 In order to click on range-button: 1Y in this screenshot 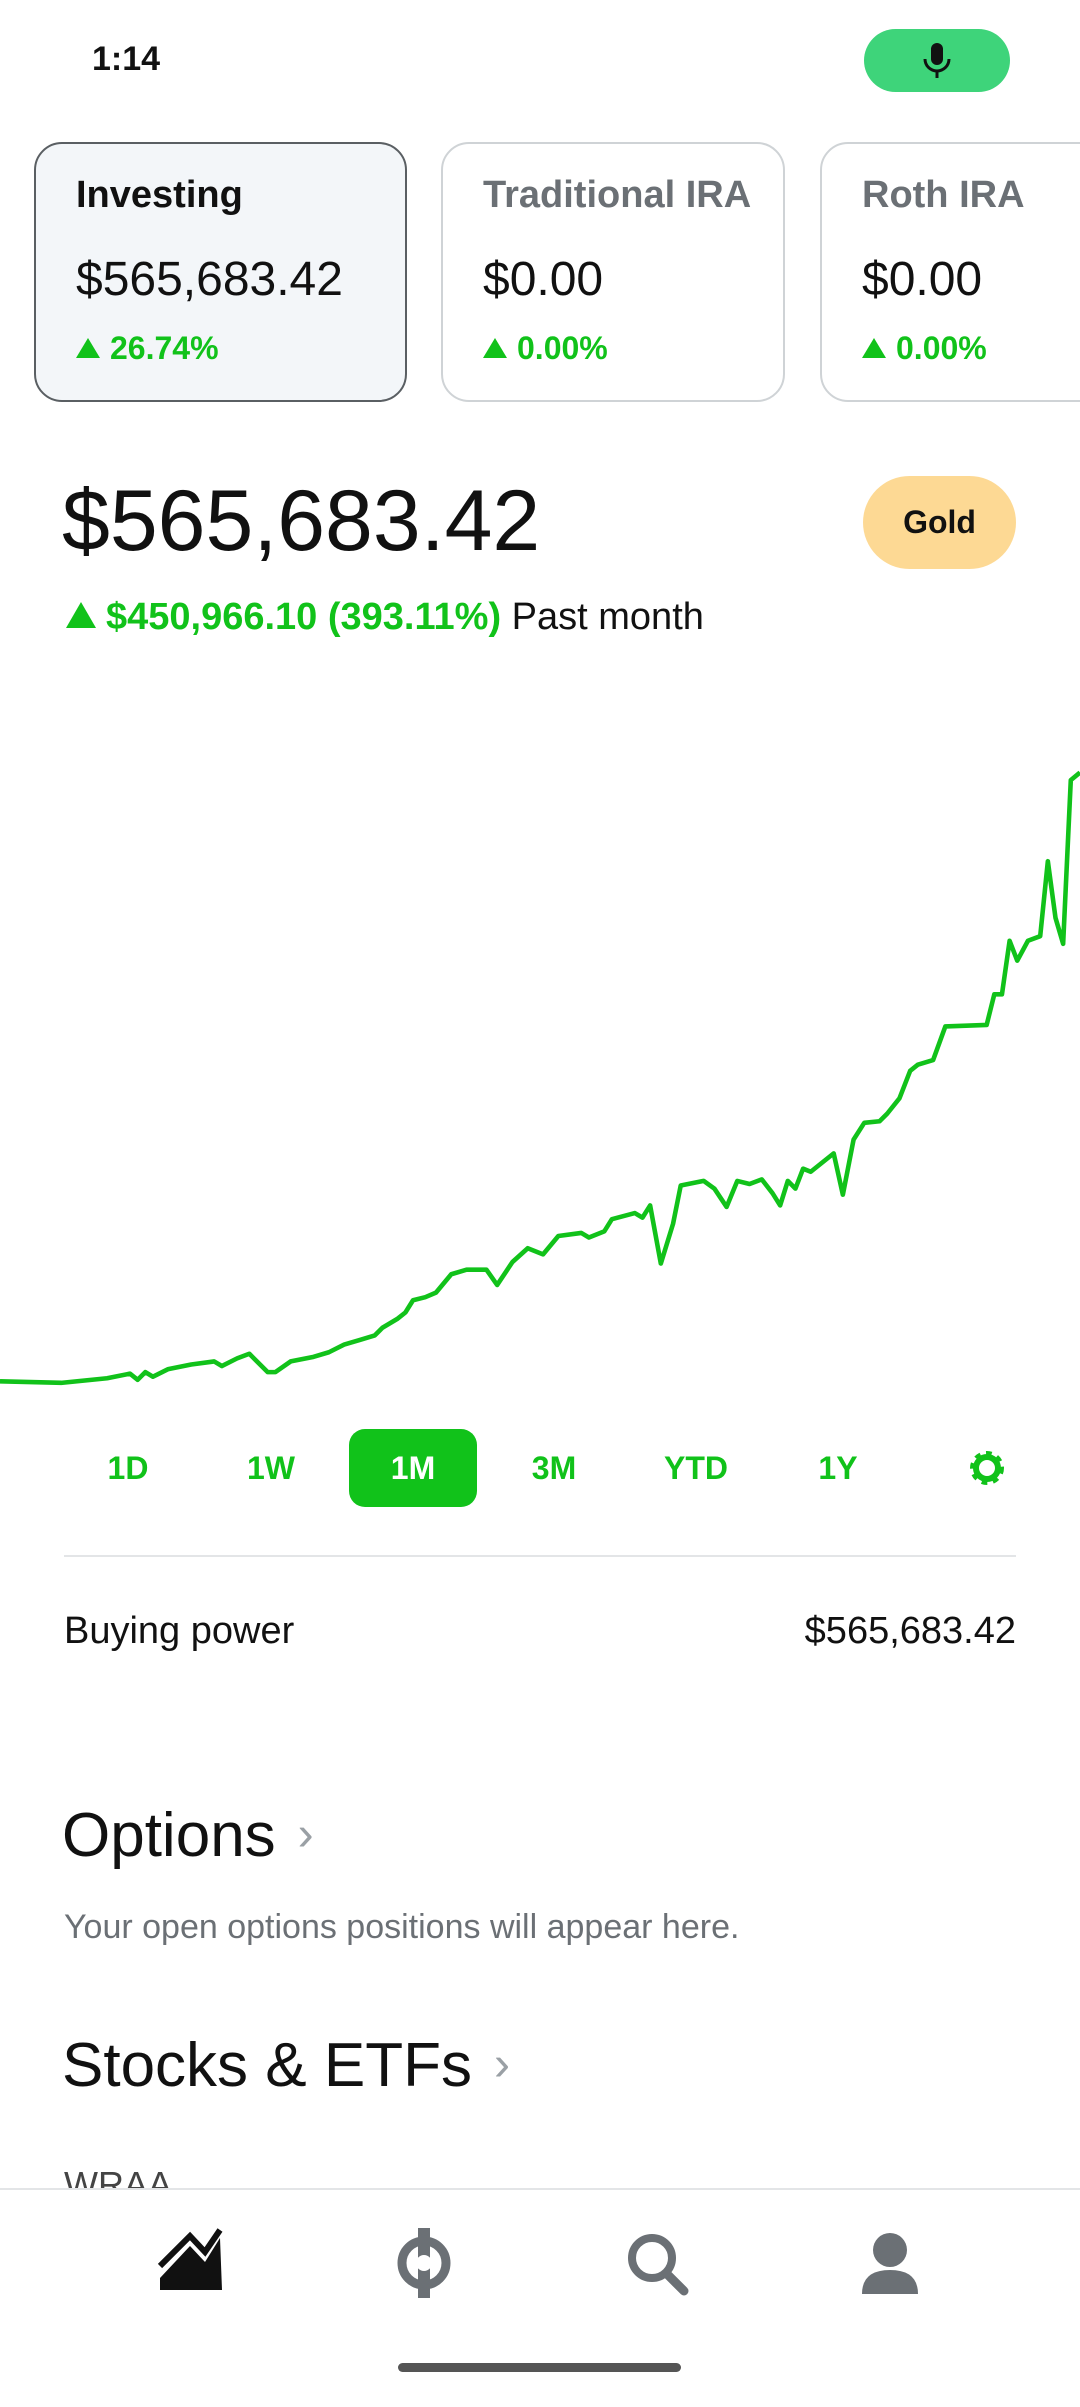, I will do `click(838, 1468)`.